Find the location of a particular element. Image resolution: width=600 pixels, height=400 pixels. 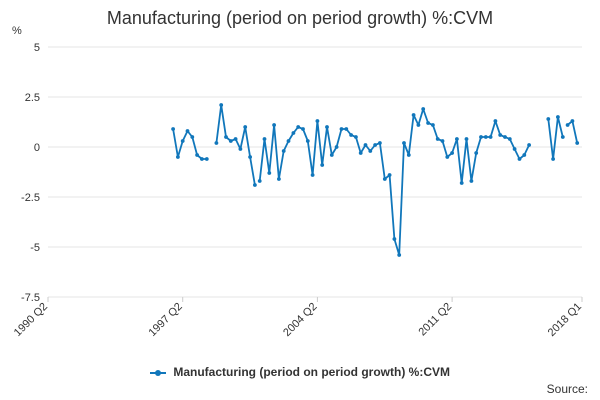

x-tick-label: 2004 Q2 is located at coordinates (300, 320).